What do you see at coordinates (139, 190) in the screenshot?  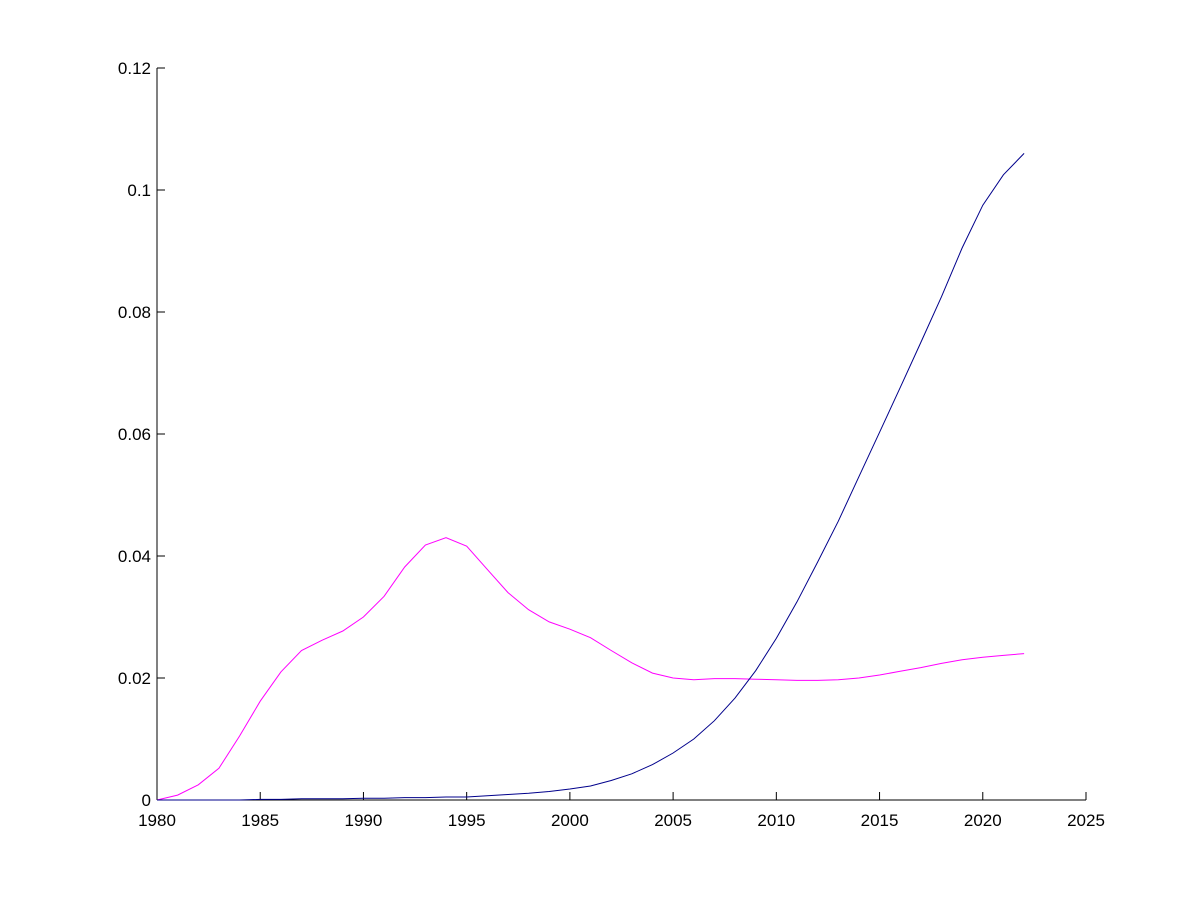 I see `y-tick-label: 0.1` at bounding box center [139, 190].